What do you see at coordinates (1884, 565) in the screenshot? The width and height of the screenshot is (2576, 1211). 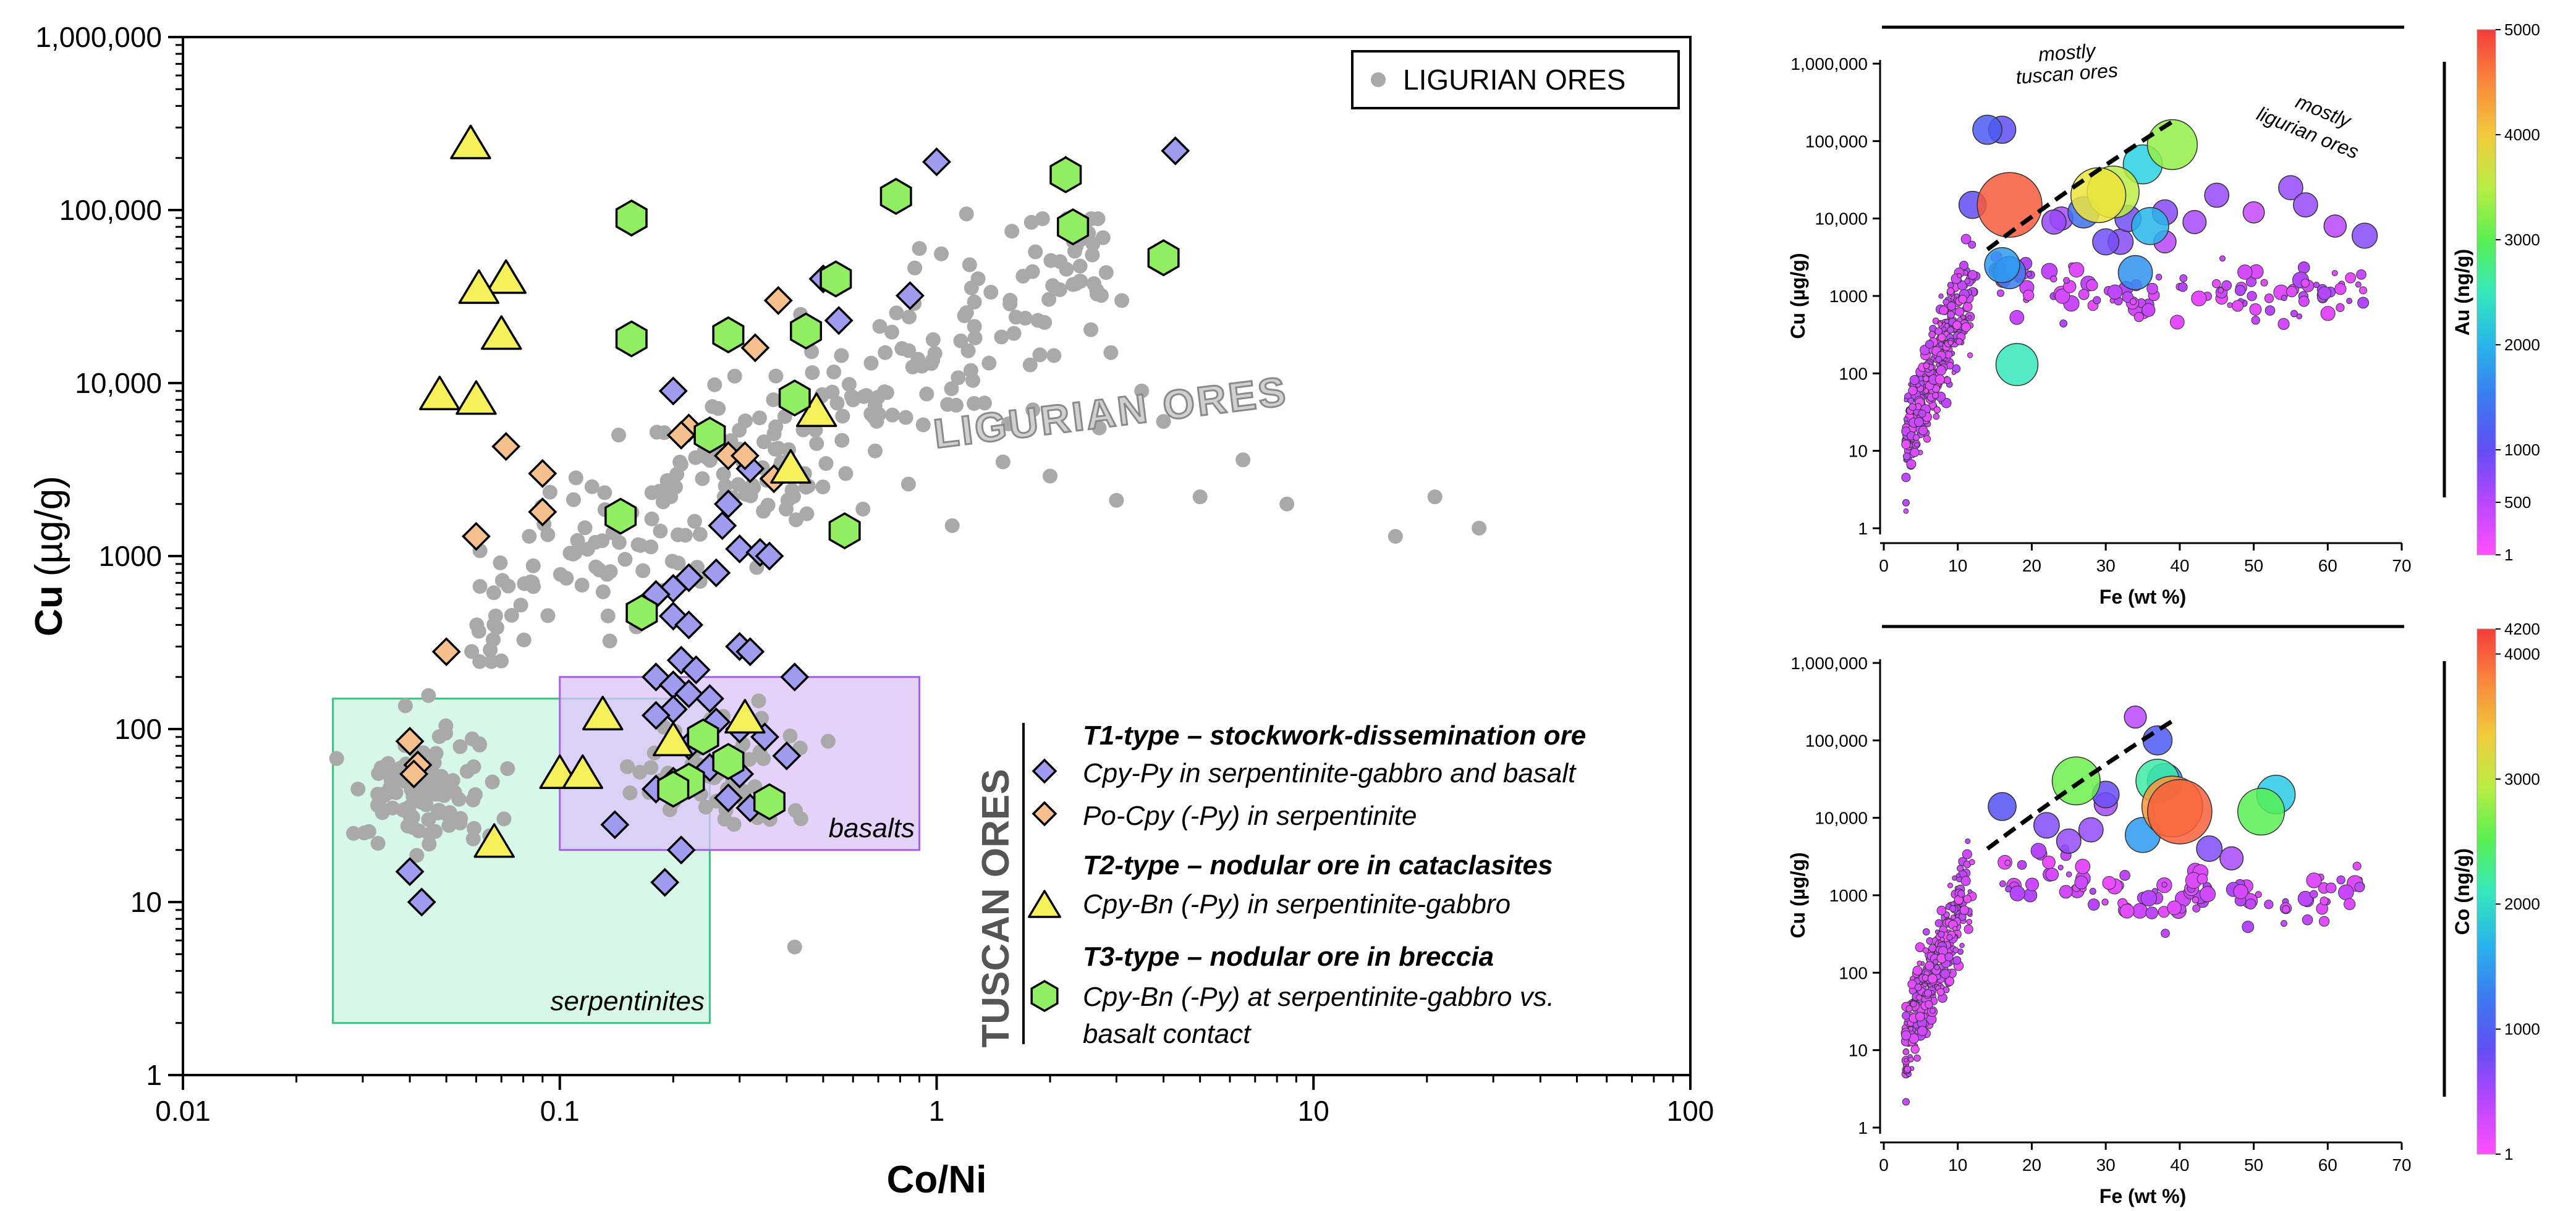 I see `au-panel-x-tick-label: 0` at bounding box center [1884, 565].